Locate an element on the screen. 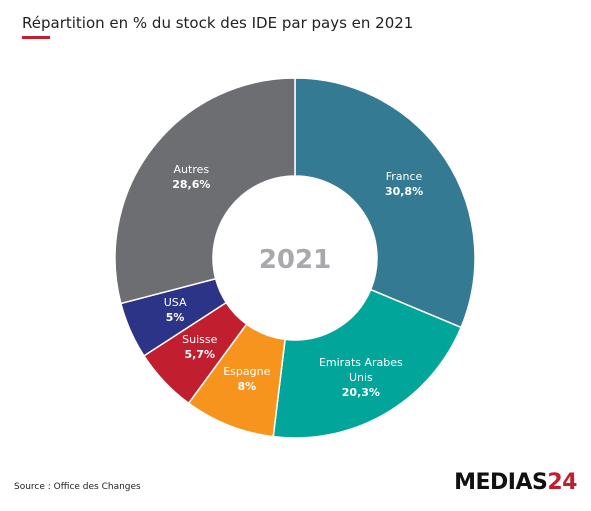  logo: MEDIAS24 is located at coordinates (515, 482).